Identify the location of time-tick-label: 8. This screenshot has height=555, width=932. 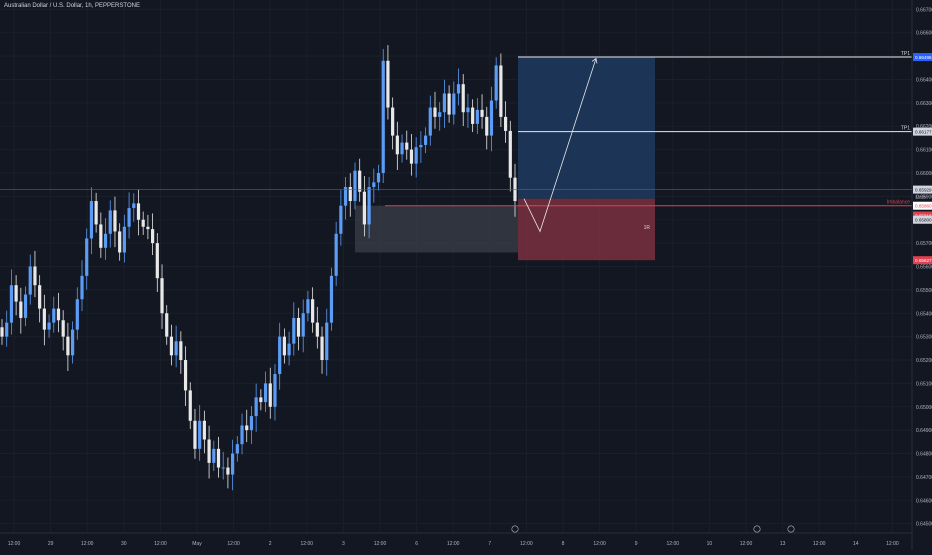
(563, 544).